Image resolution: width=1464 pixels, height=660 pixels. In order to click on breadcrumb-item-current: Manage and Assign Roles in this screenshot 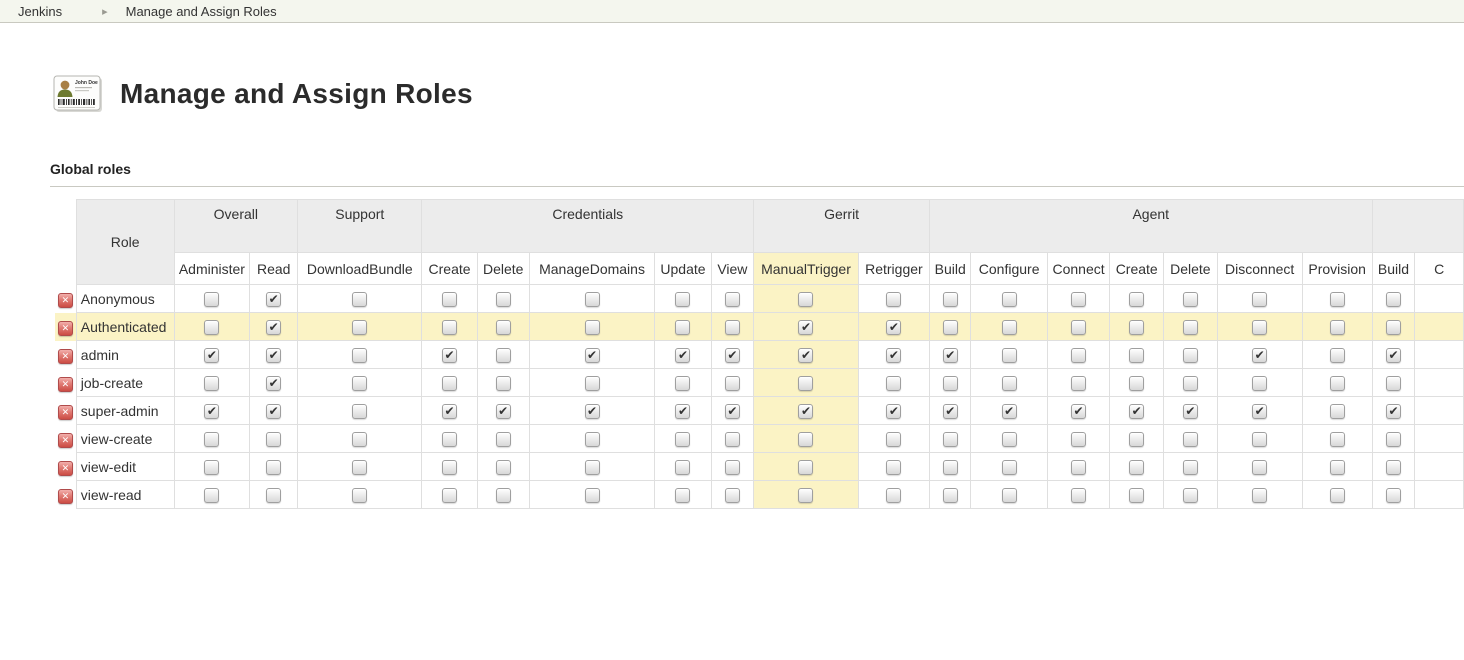, I will do `click(201, 11)`.